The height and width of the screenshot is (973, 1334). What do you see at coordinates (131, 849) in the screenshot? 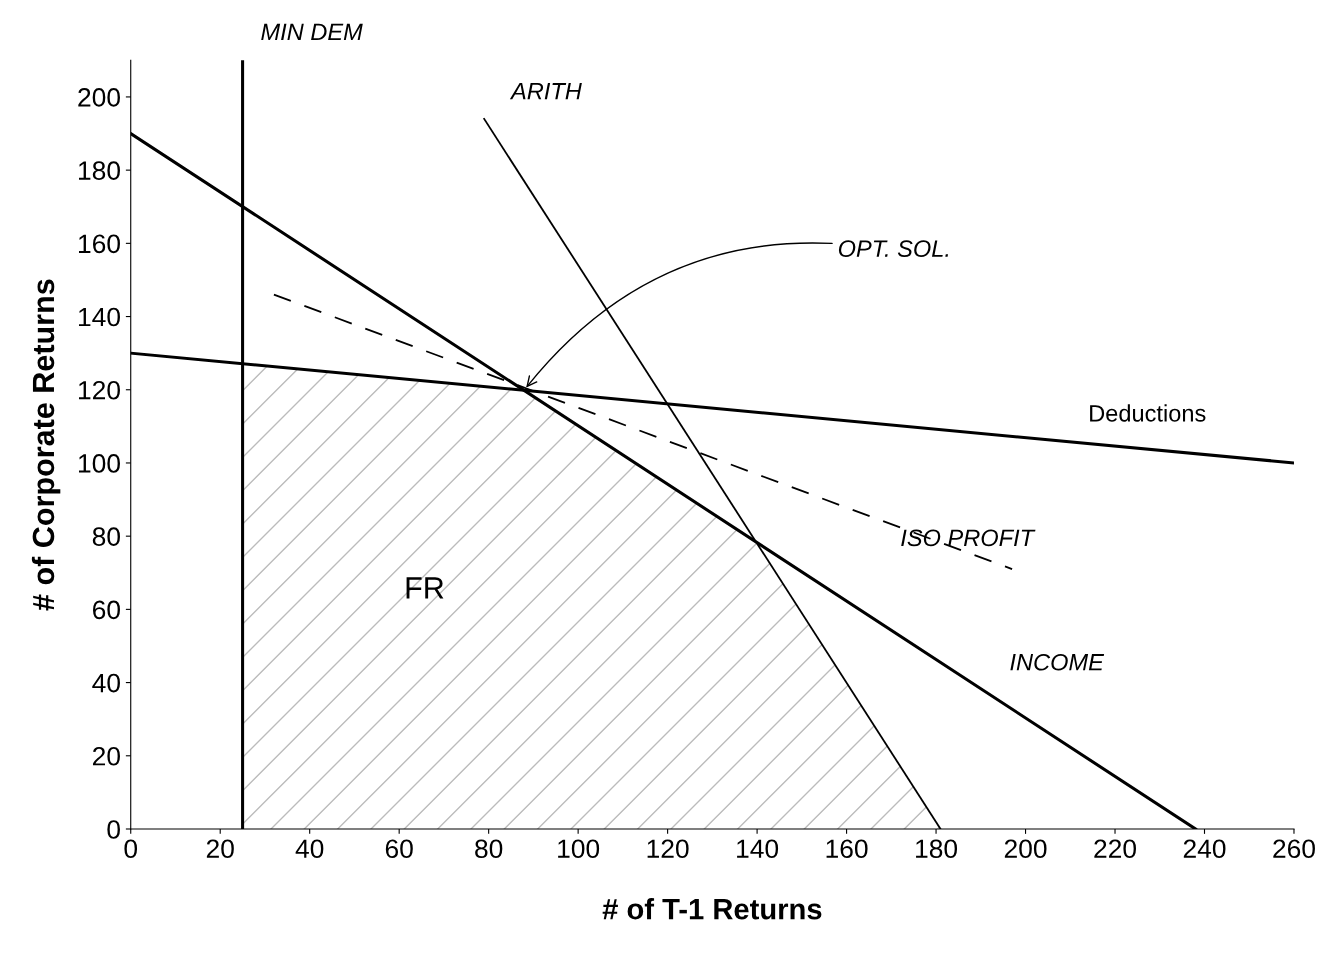
I see `x-tick-label: 0` at bounding box center [131, 849].